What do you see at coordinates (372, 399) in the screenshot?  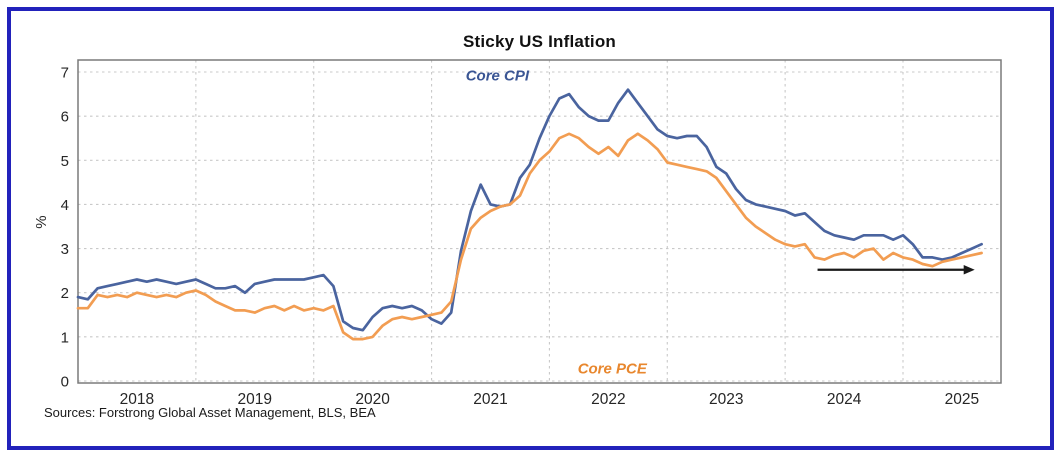 I see `x-tick-label: 2020` at bounding box center [372, 399].